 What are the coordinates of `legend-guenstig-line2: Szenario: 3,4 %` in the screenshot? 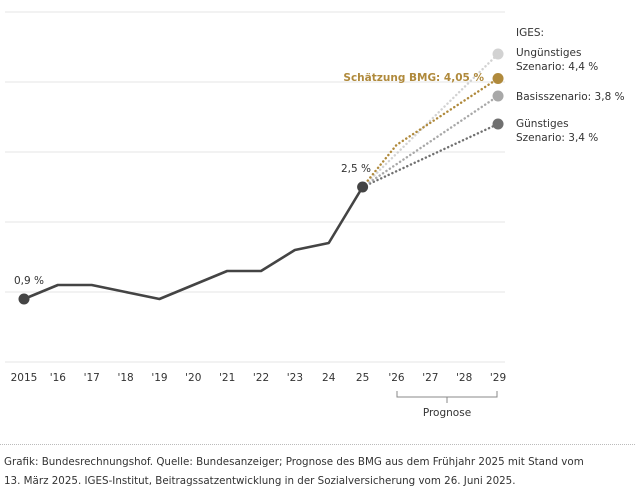 It's located at (557, 138).